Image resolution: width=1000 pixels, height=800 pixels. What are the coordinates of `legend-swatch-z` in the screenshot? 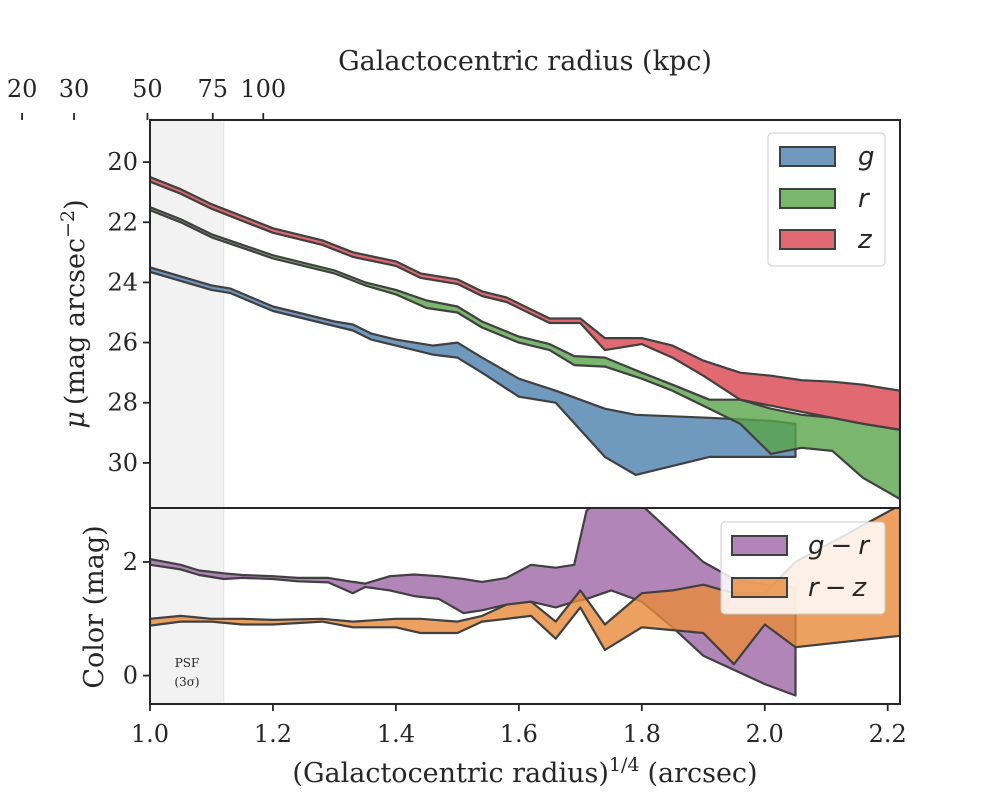 It's located at (807, 239).